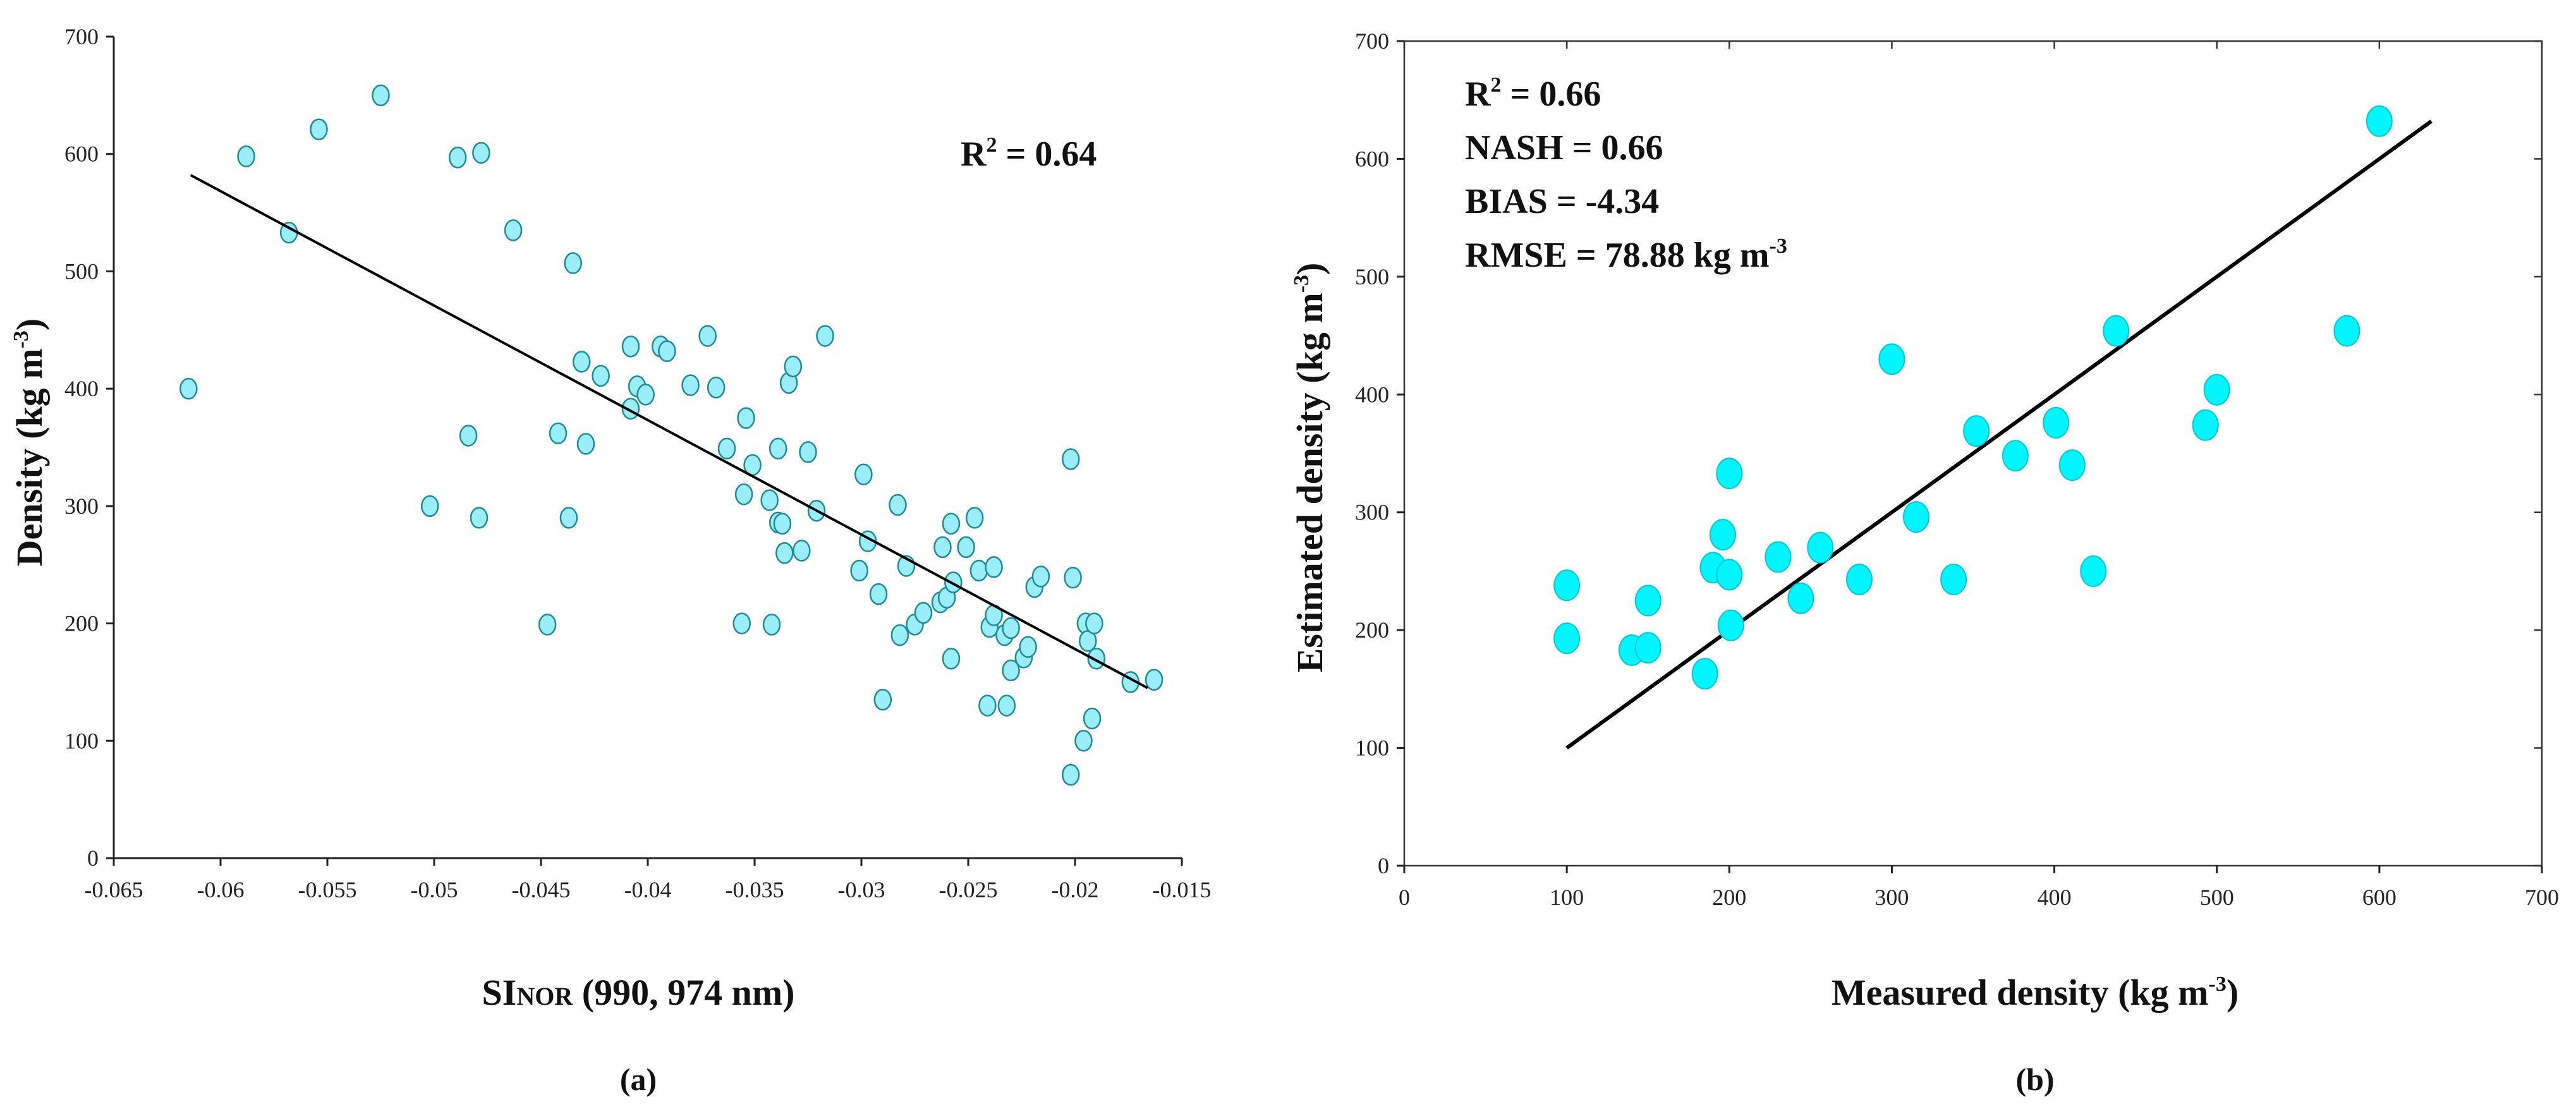 The image size is (2576, 1109). I want to click on y-tick-label: 200, so click(81, 623).